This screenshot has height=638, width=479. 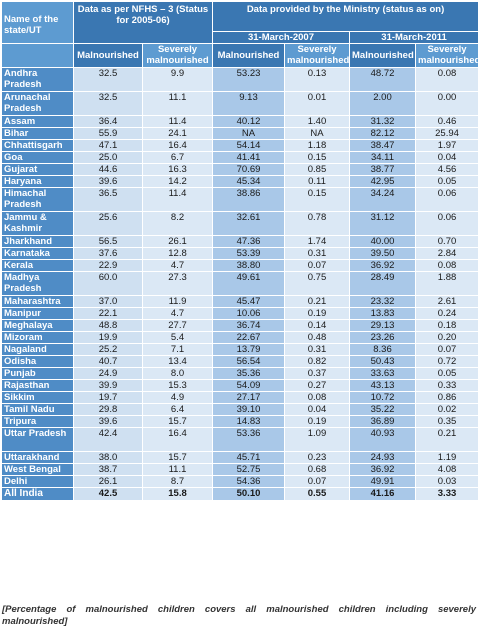 What do you see at coordinates (240, 397) in the screenshot?
I see `table-row: Sikkim 19.7 4.9 27.17 0.08 10.72 0.86` at bounding box center [240, 397].